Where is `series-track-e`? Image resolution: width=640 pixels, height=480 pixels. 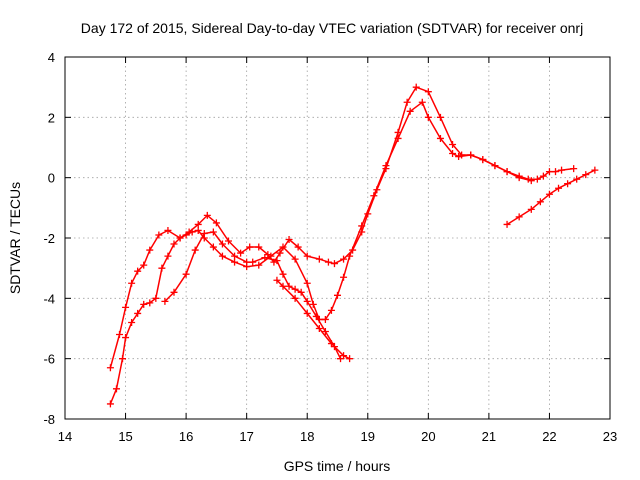 series-track-e is located at coordinates (551, 197).